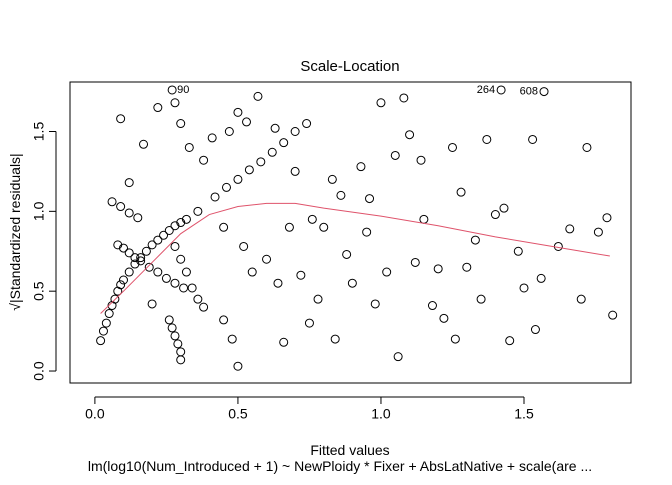  I want to click on point-label: 608, so click(529, 91).